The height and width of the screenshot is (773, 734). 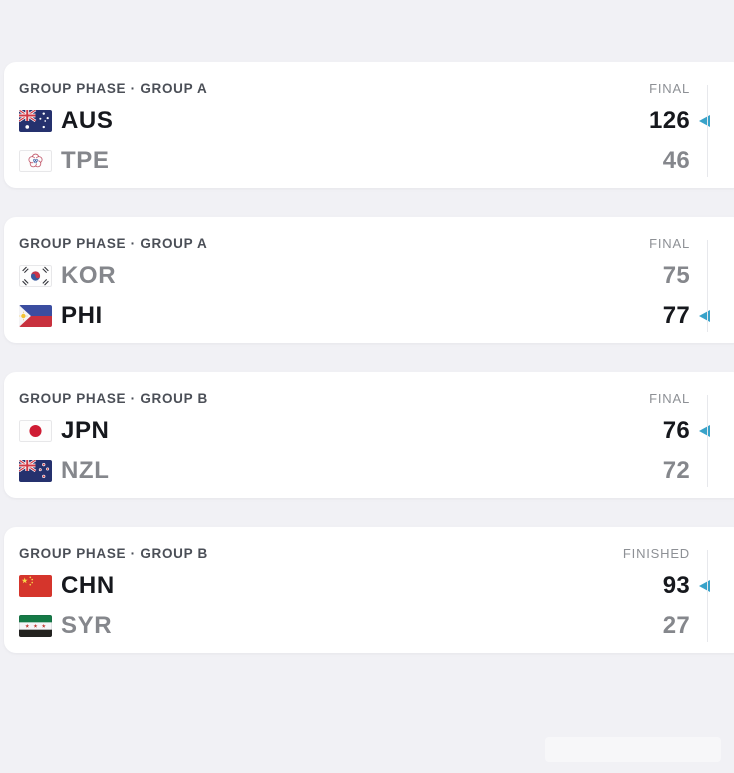 What do you see at coordinates (676, 585) in the screenshot?
I see `team-score: 93` at bounding box center [676, 585].